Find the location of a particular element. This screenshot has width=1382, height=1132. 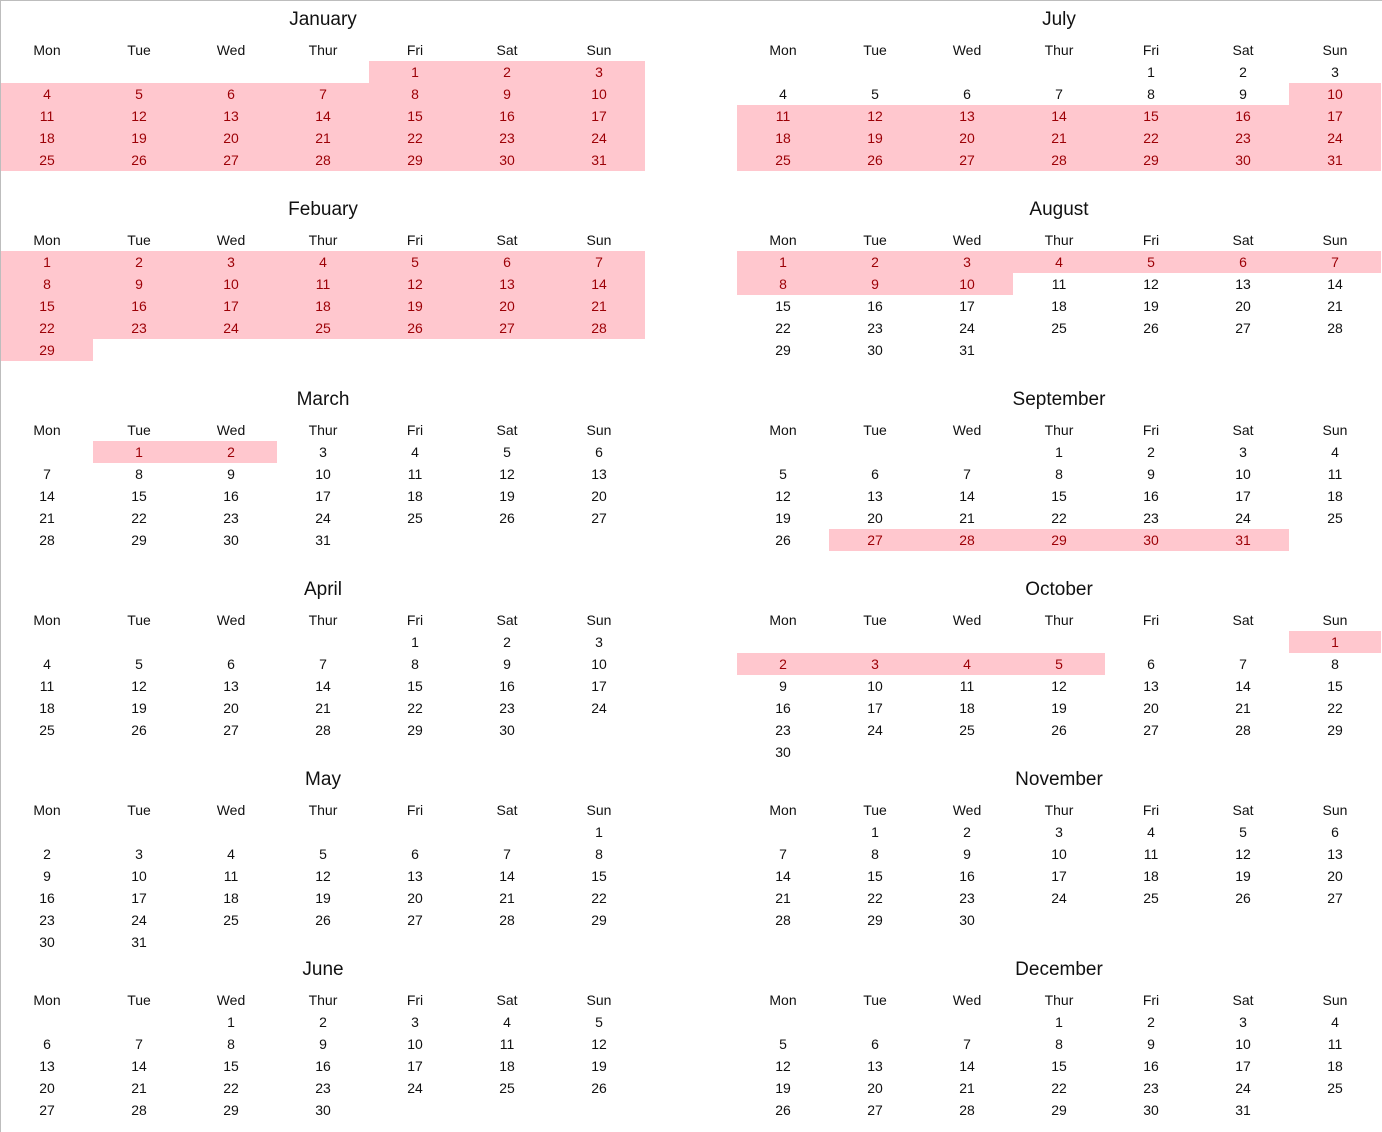

day-cell: 7 is located at coordinates (323, 94).